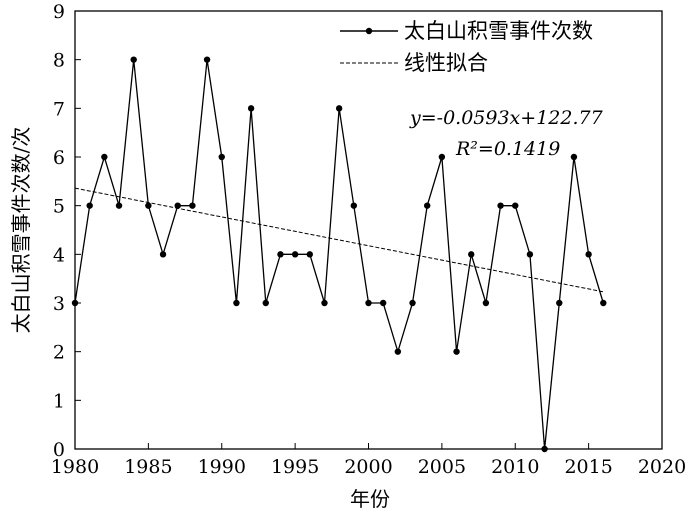 The height and width of the screenshot is (522, 700). Describe the element at coordinates (370, 499) in the screenshot. I see `x-axis-title: 年份` at that location.